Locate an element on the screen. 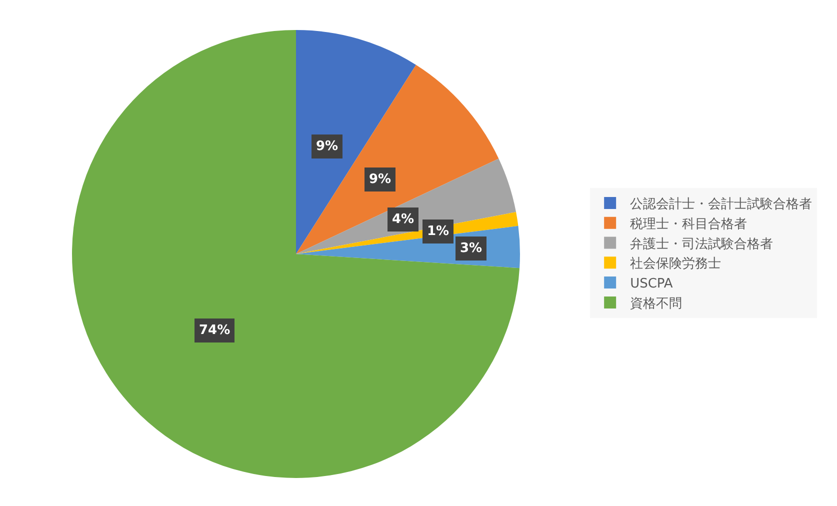 The height and width of the screenshot is (506, 837). data-label: 3% is located at coordinates (471, 248).